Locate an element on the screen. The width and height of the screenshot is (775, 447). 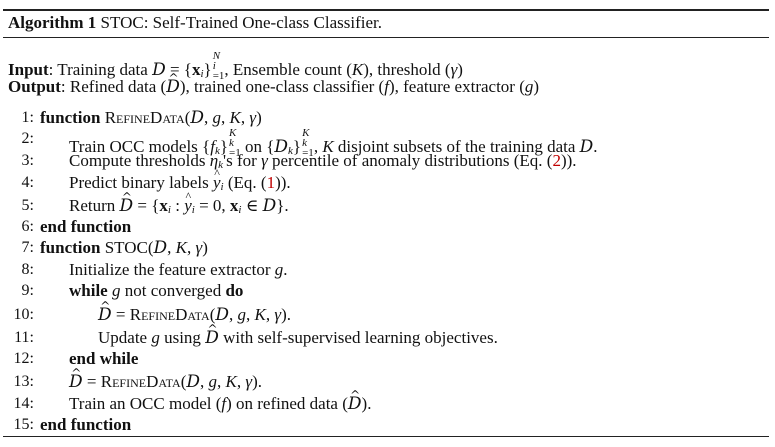
caption-rule is located at coordinates (386, 37).